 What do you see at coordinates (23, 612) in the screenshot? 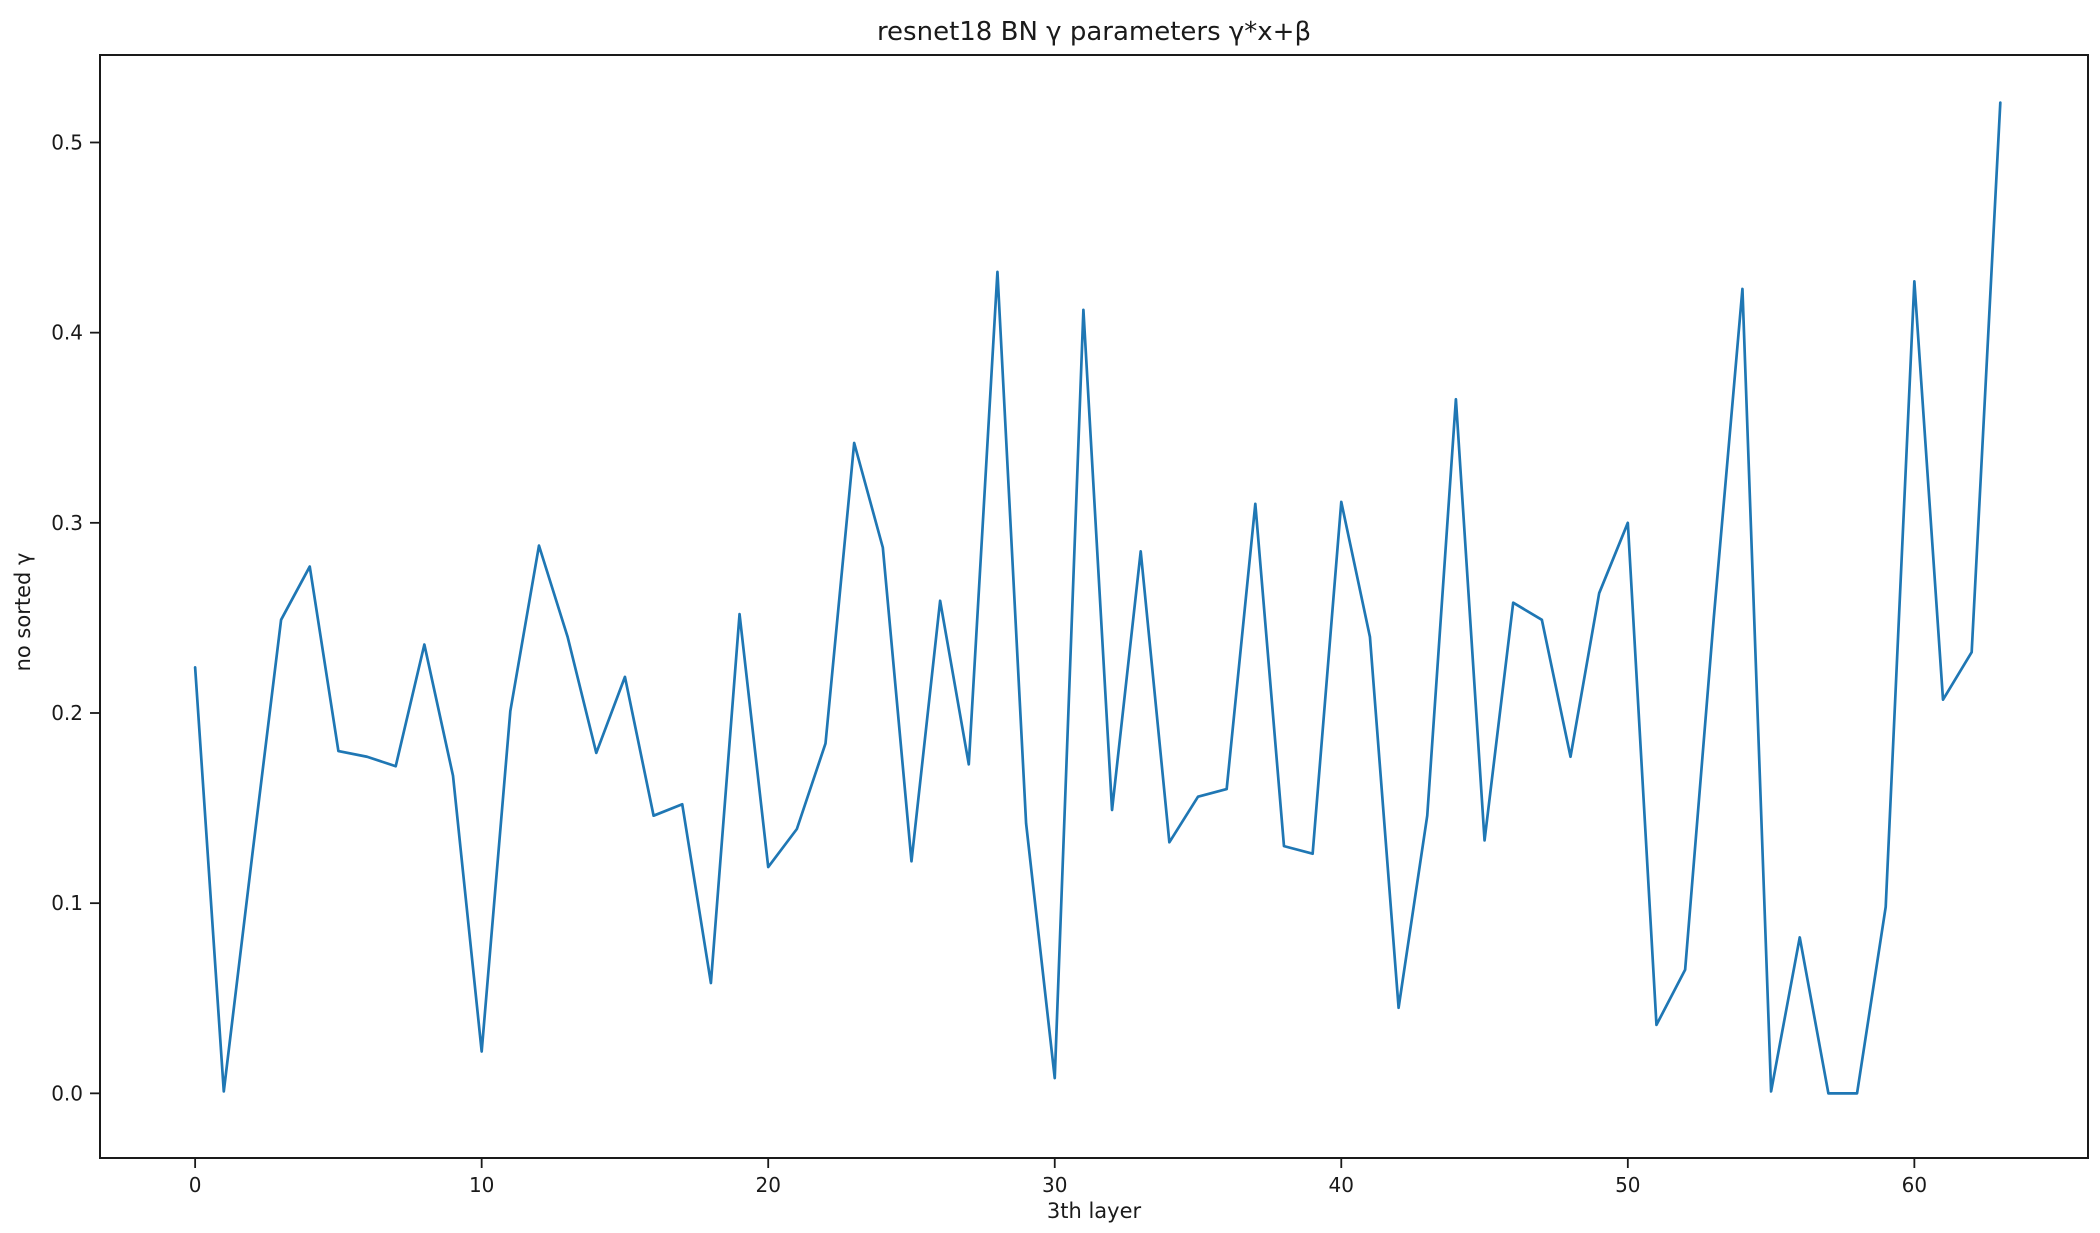
I see `y-axis-label: no sorted γ` at bounding box center [23, 612].